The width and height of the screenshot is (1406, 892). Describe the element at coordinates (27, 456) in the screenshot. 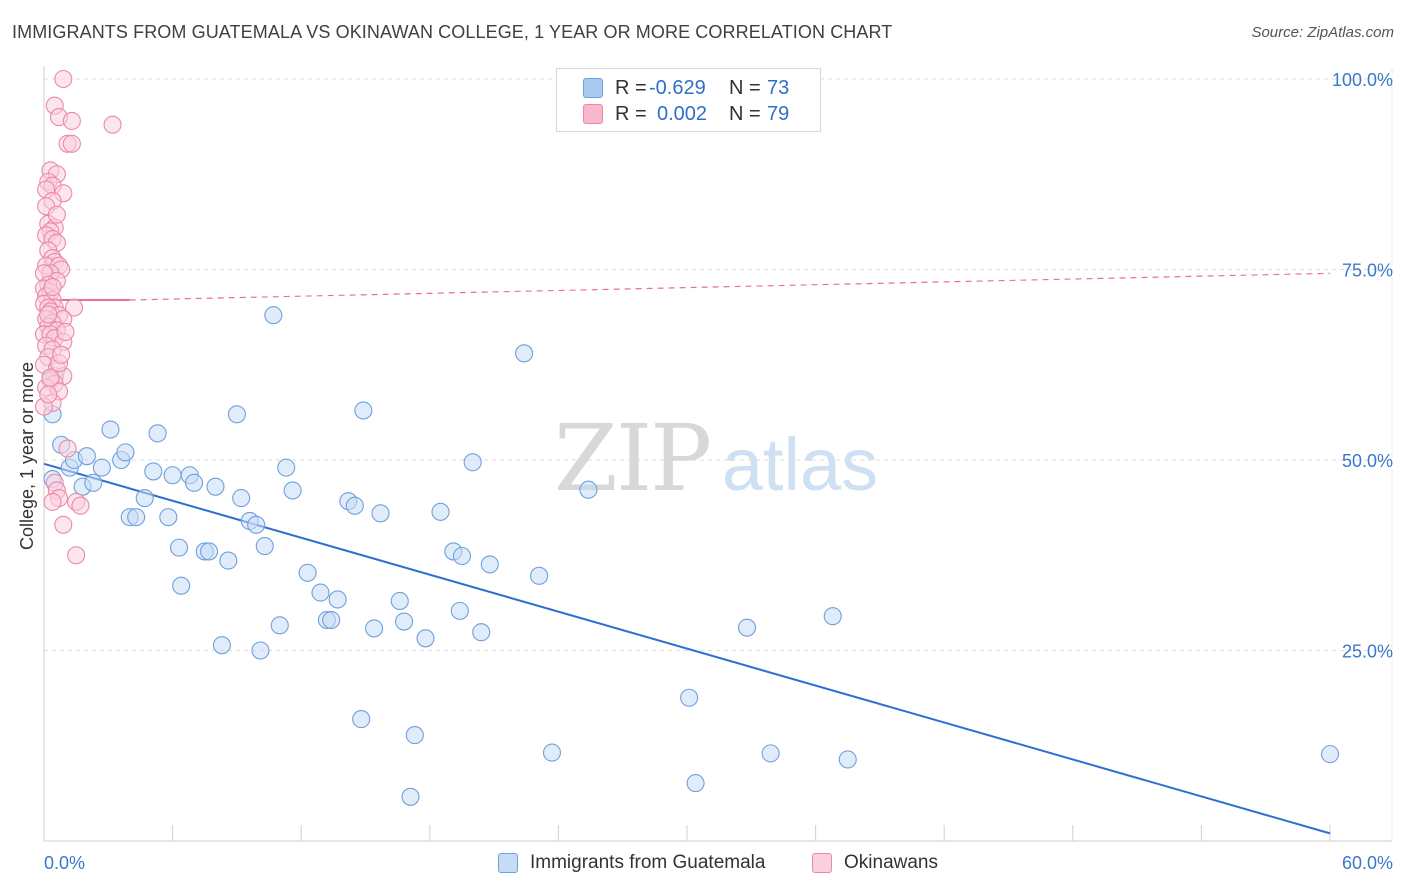

I see `y-axis-label: College, 1 year or more` at that location.